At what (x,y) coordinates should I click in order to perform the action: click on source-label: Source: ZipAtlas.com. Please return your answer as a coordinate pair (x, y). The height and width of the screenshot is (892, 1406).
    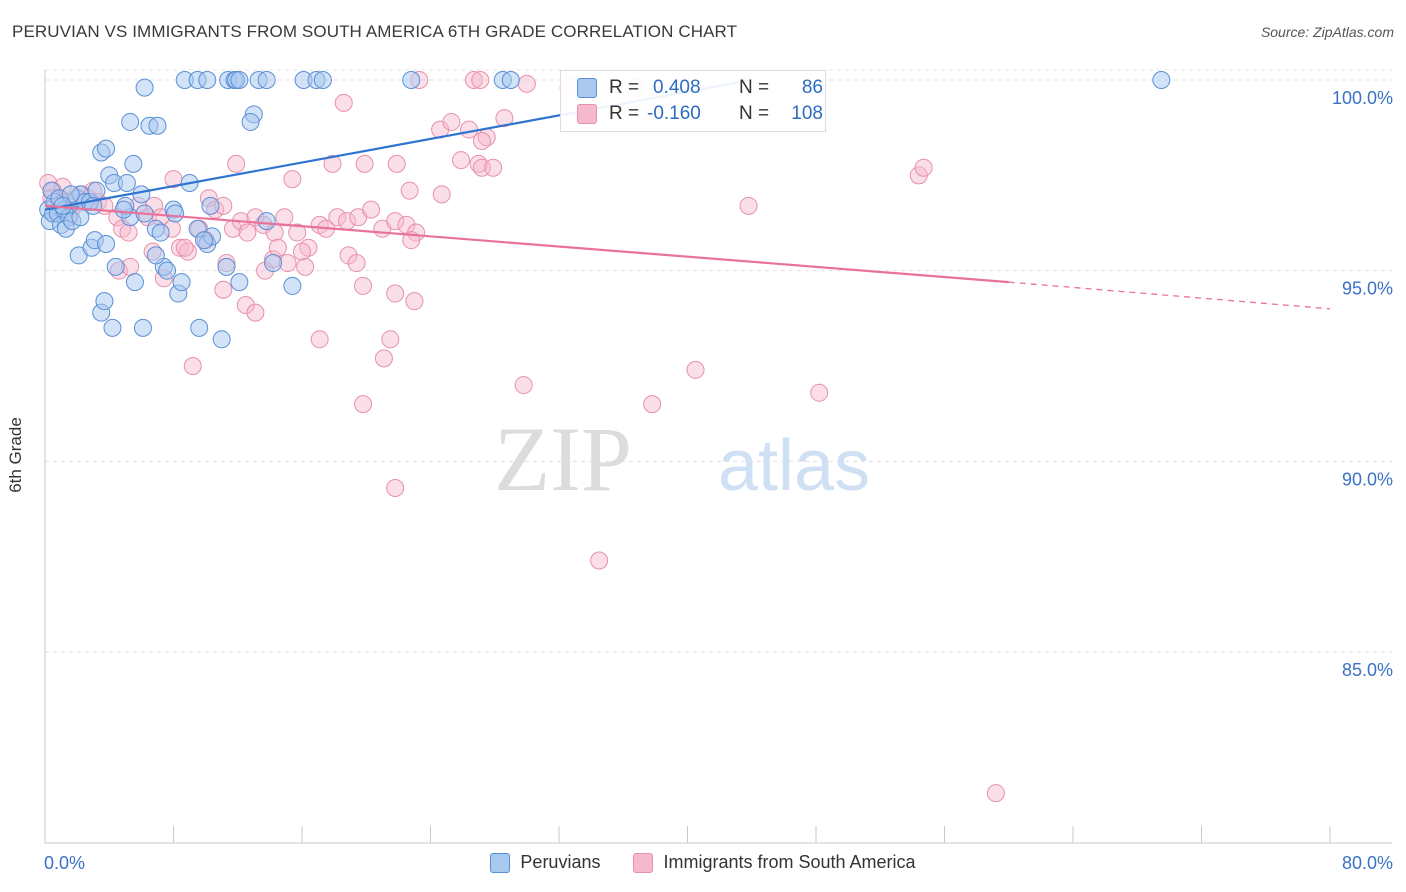
    Looking at the image, I should click on (1327, 32).